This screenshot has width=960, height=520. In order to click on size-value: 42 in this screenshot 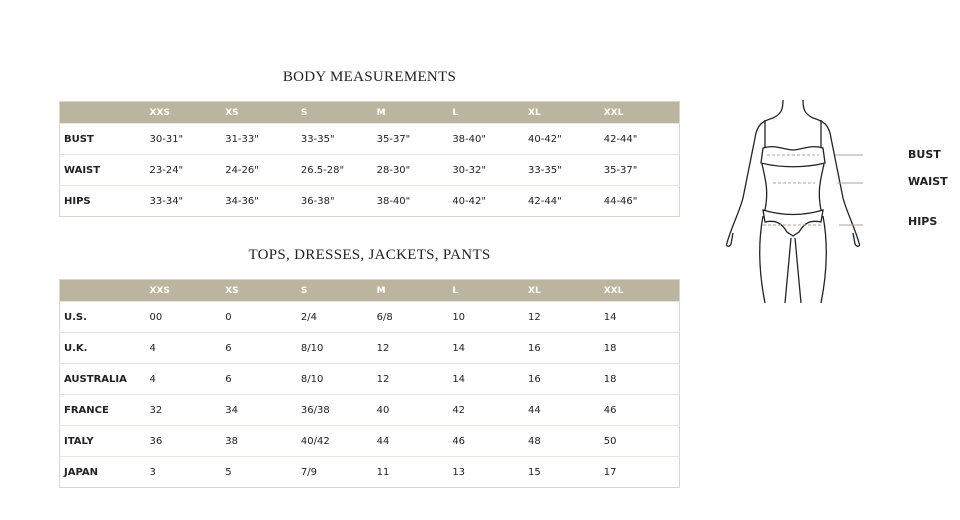, I will do `click(490, 410)`.